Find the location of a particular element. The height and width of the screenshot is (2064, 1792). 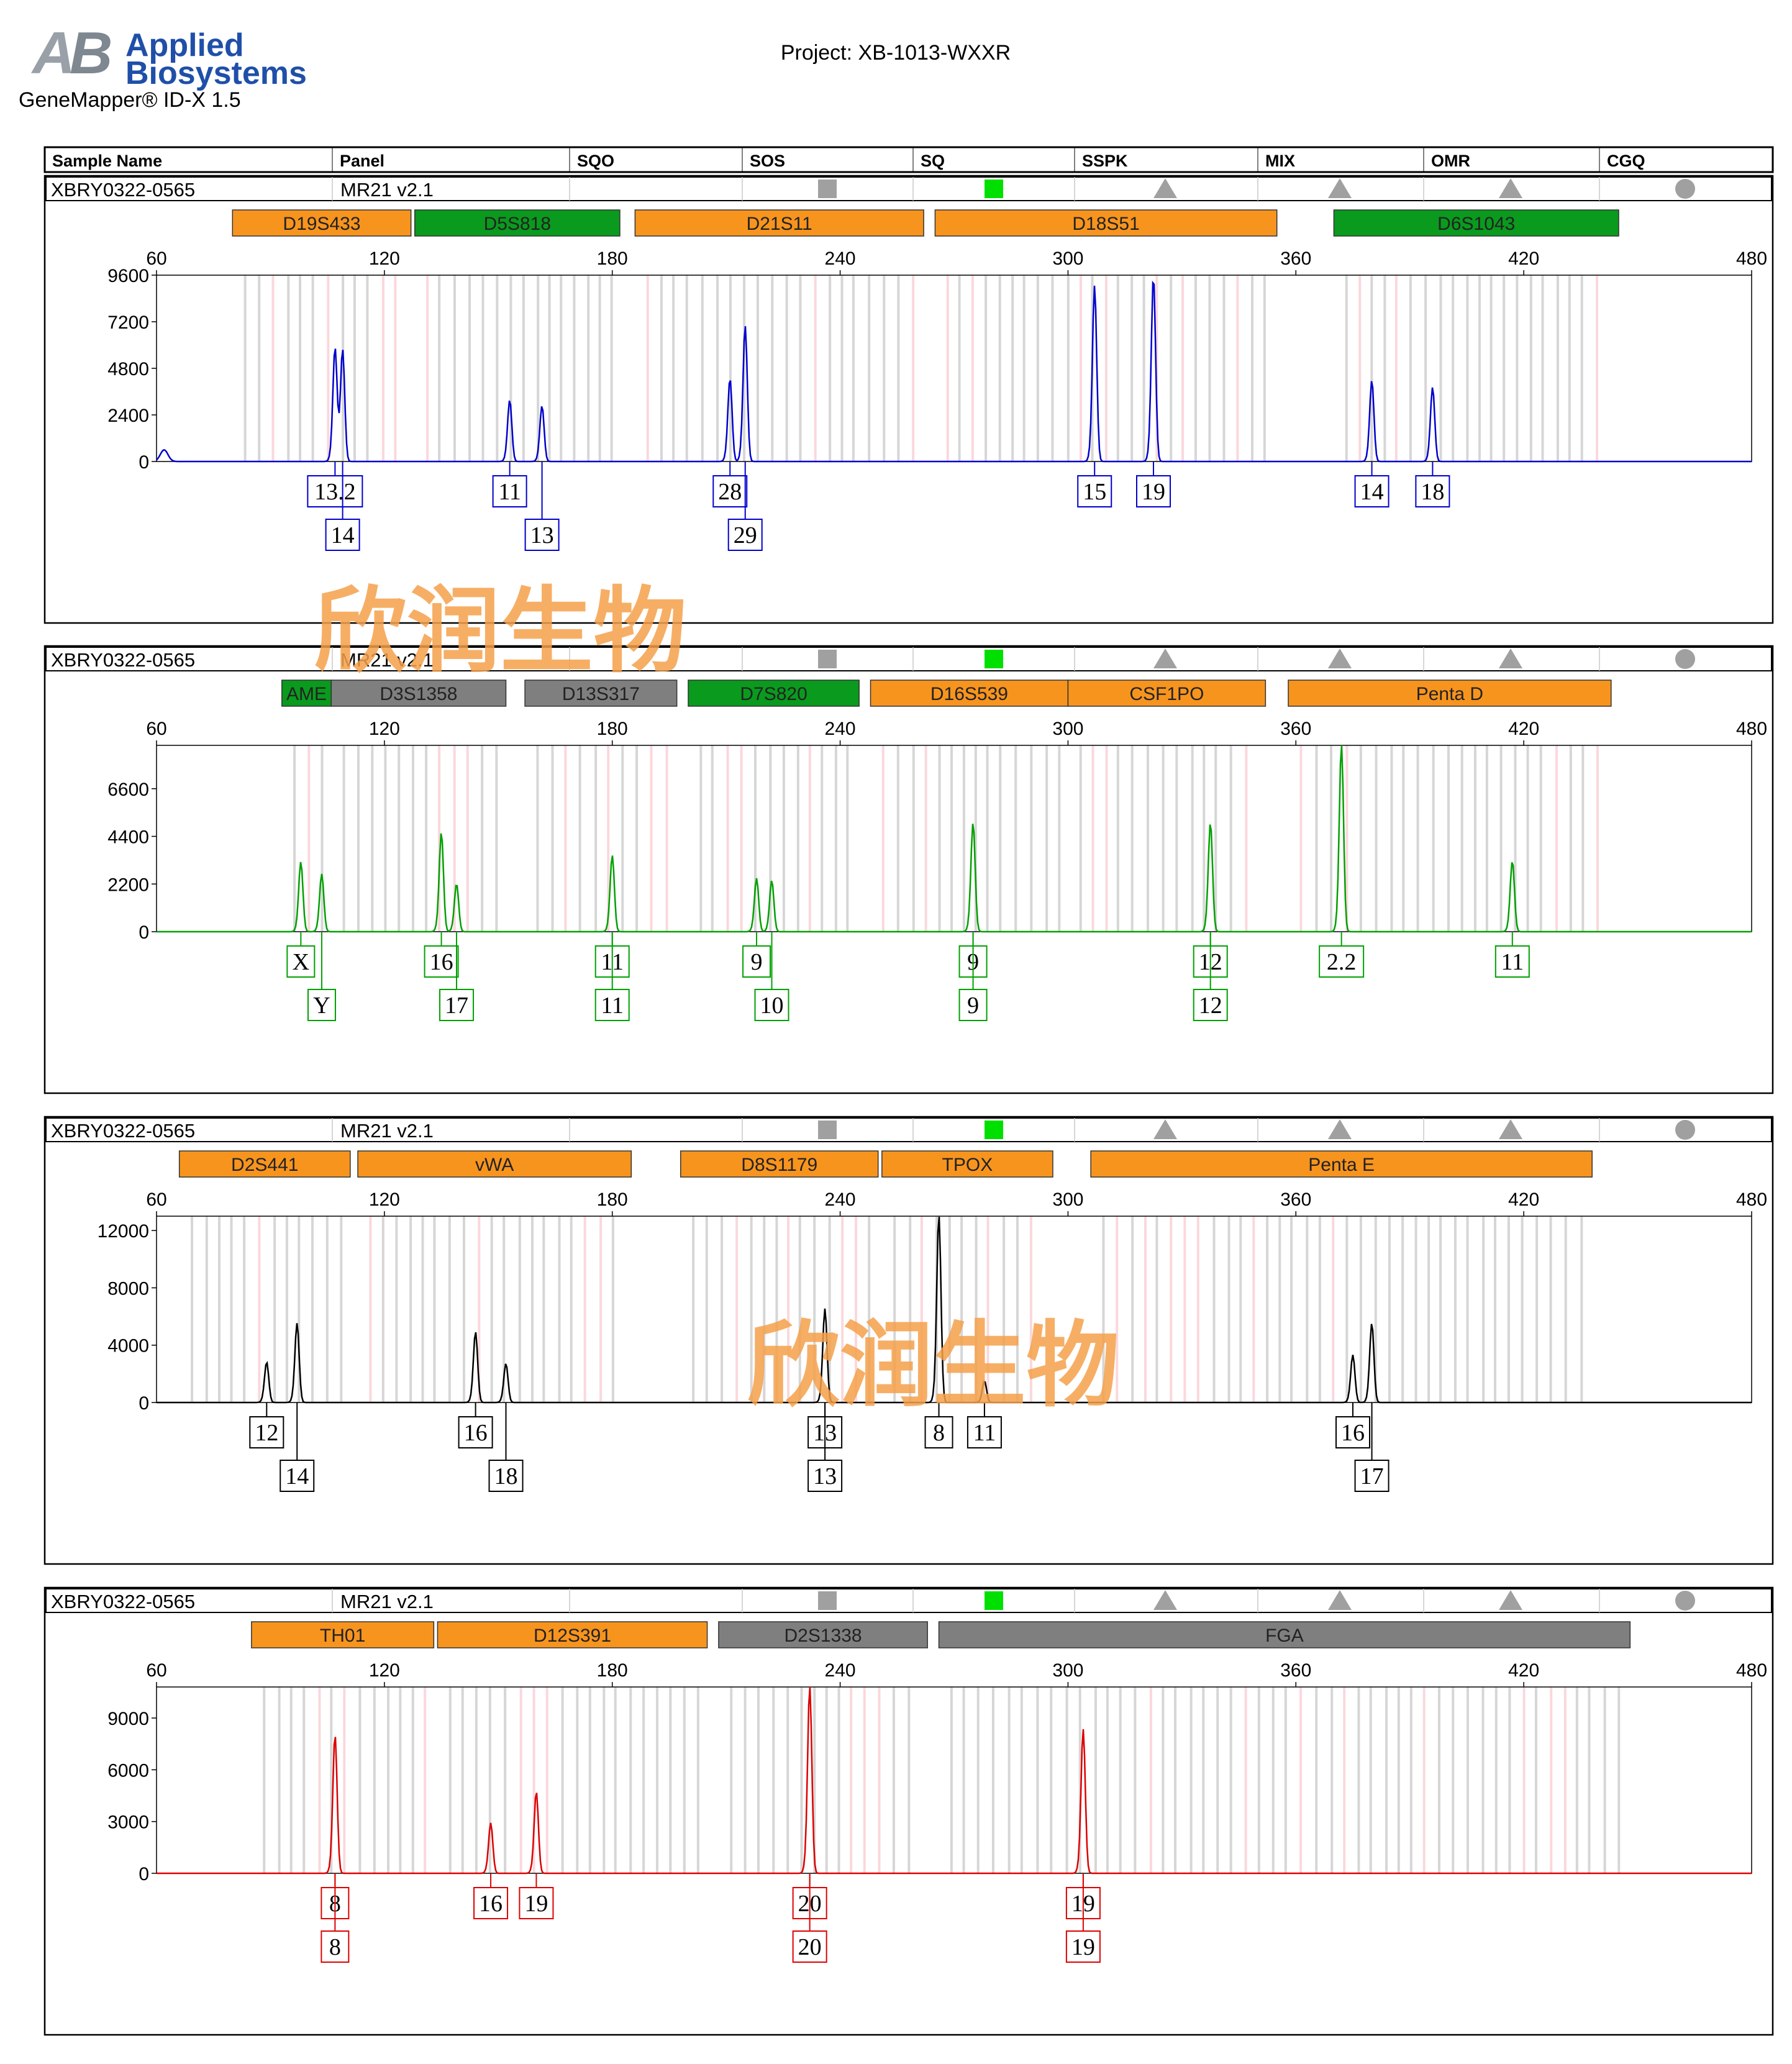

locus-marker-d7s820: D7S820 is located at coordinates (774, 693).